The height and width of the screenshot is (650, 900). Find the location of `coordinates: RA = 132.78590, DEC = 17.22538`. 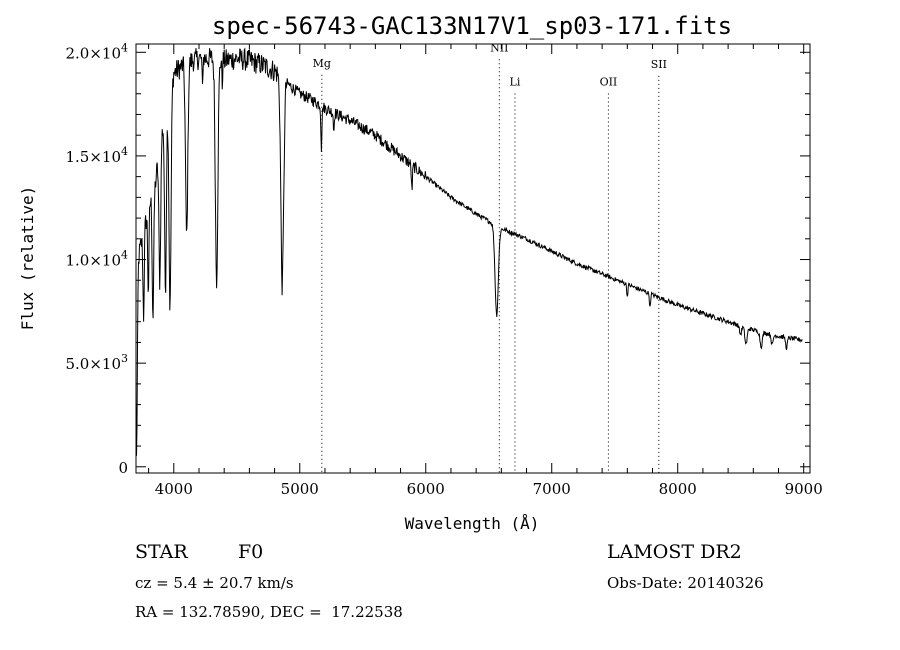

coordinates: RA = 132.78590, DEC = 17.22538 is located at coordinates (269, 612).